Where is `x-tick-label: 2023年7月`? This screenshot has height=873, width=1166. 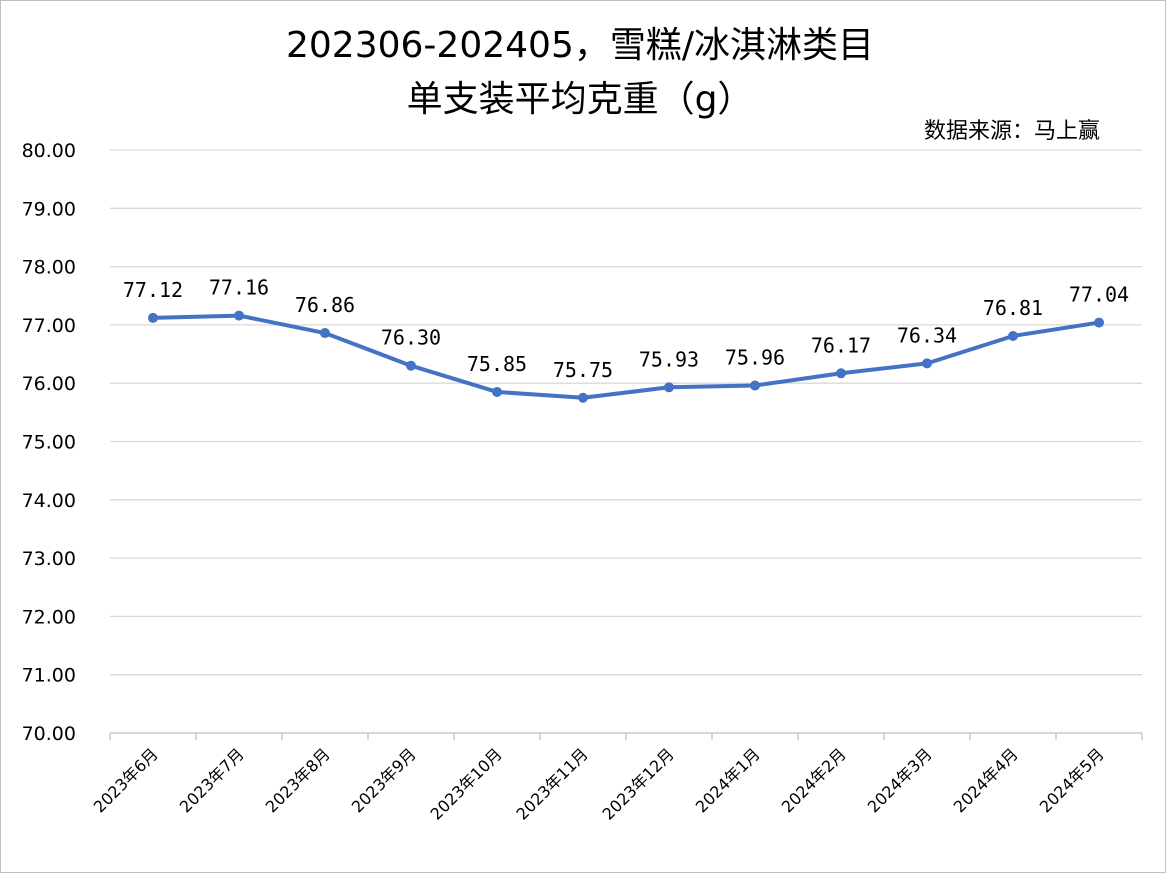 x-tick-label: 2023年7月 is located at coordinates (212, 780).